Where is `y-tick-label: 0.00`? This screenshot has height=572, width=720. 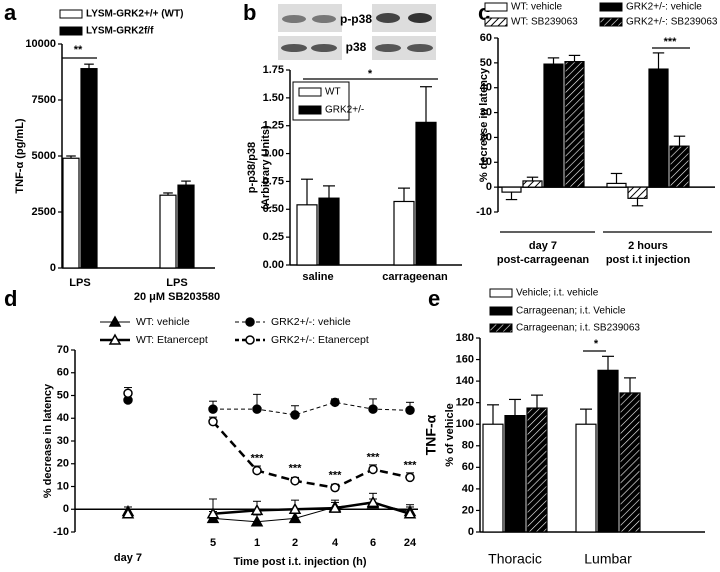
y-tick-label: 0.00 is located at coordinates (273, 265).